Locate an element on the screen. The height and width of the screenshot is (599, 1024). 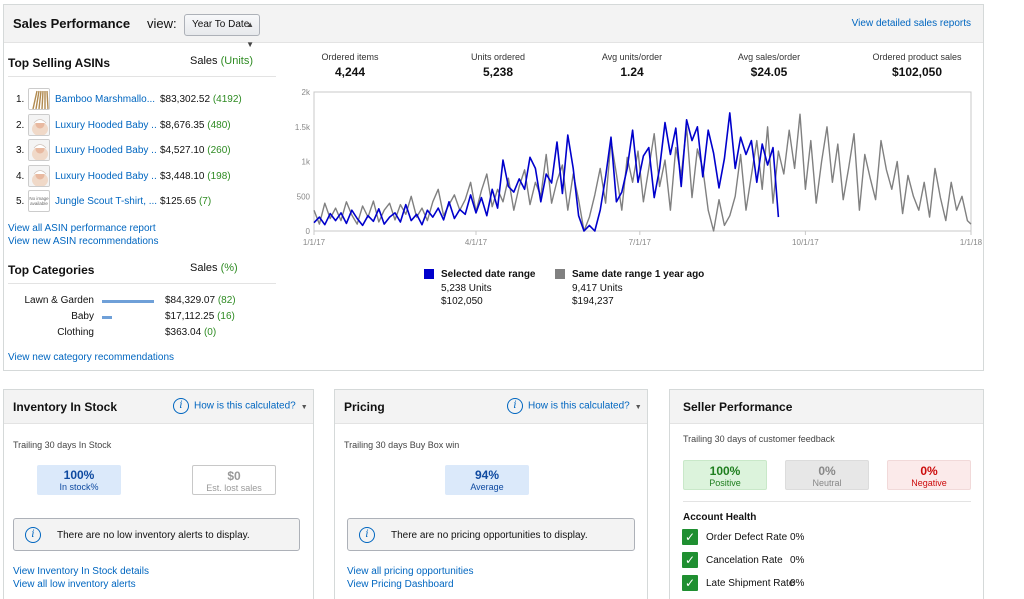
asin-rank: 4. is located at coordinates (20, 176).